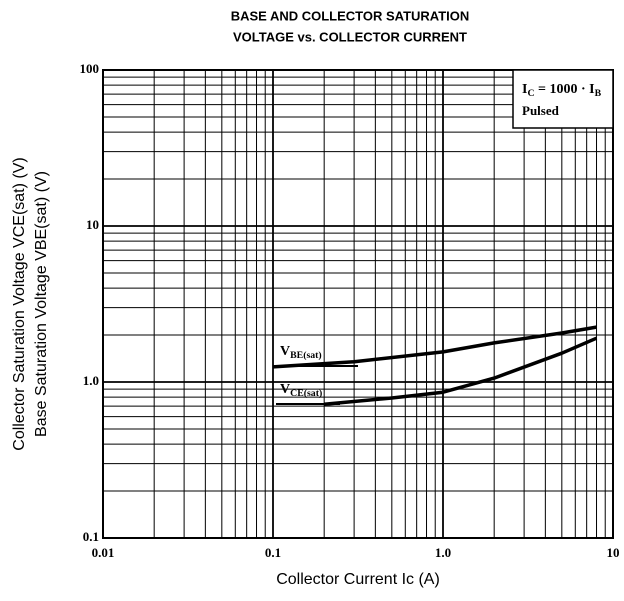 The height and width of the screenshot is (601, 624). What do you see at coordinates (92, 224) in the screenshot?
I see `y-tick-label: 10` at bounding box center [92, 224].